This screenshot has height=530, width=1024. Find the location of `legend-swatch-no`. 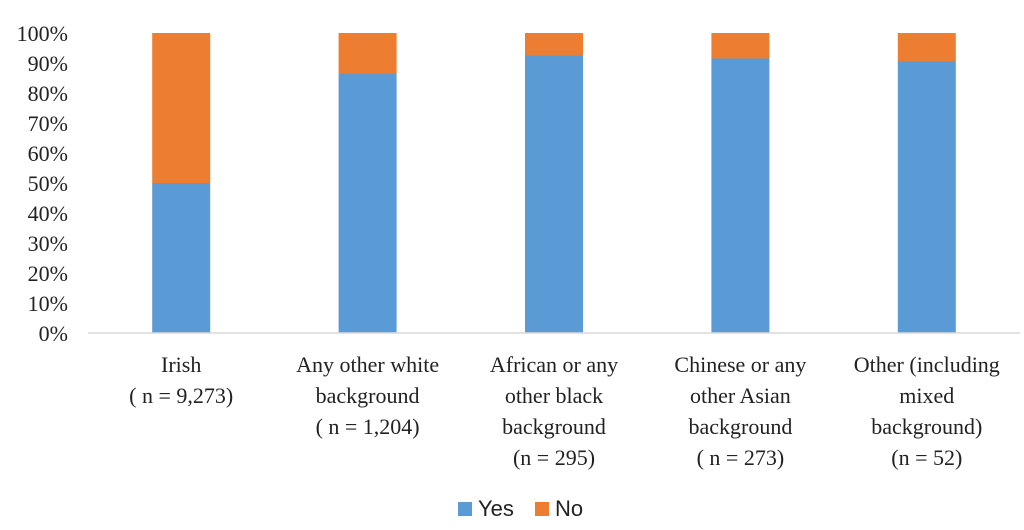

legend-swatch-no is located at coordinates (542, 509).